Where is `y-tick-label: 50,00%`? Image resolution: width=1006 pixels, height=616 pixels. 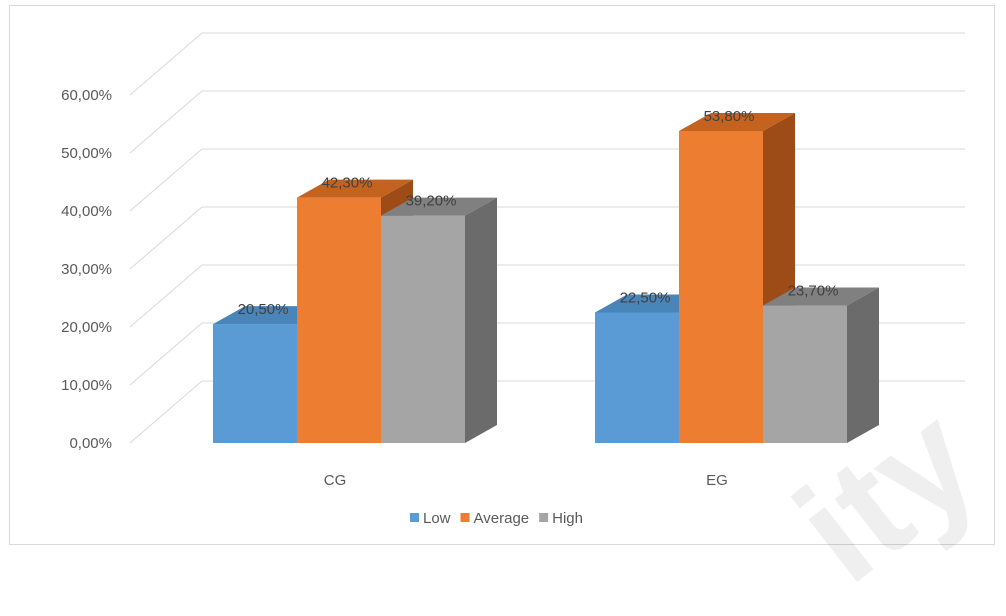 y-tick-label: 50,00% is located at coordinates (86, 153).